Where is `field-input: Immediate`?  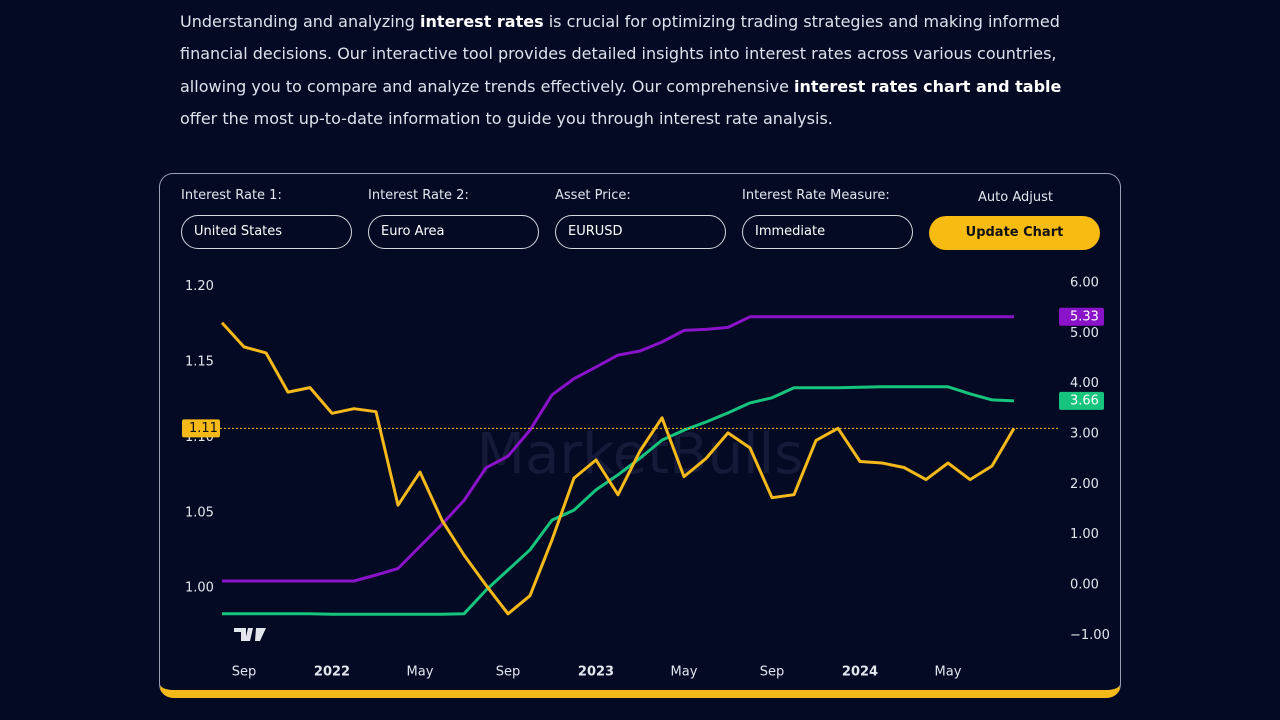
field-input: Immediate is located at coordinates (827, 232).